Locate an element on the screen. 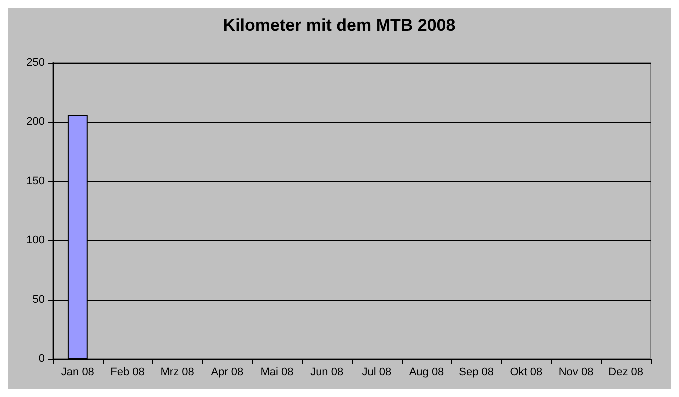  y-tick-label: 150 is located at coordinates (35, 181).